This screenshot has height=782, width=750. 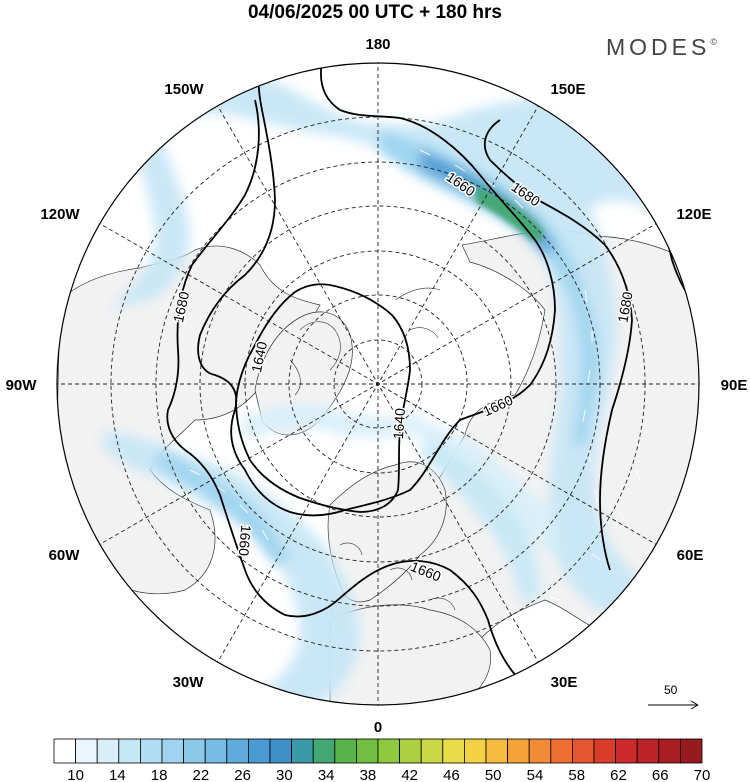 I want to click on reference-vector, so click(x=673, y=705).